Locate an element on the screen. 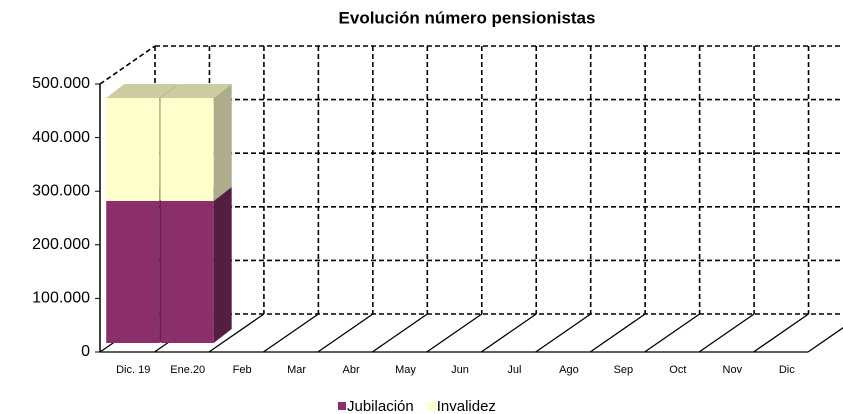 The image size is (843, 414). x-tick-label: Ago is located at coordinates (569, 370).